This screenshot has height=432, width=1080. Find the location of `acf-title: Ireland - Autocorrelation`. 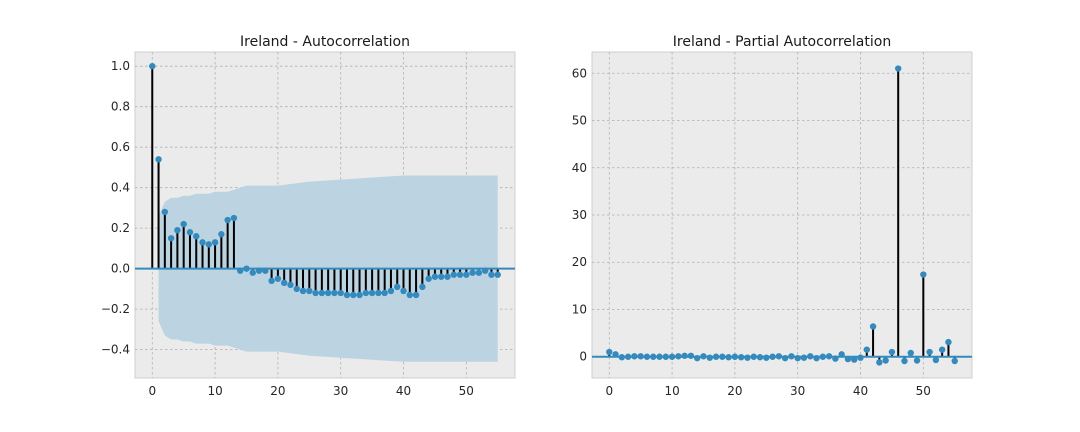

acf-title: Ireland - Autocorrelation is located at coordinates (325, 42).